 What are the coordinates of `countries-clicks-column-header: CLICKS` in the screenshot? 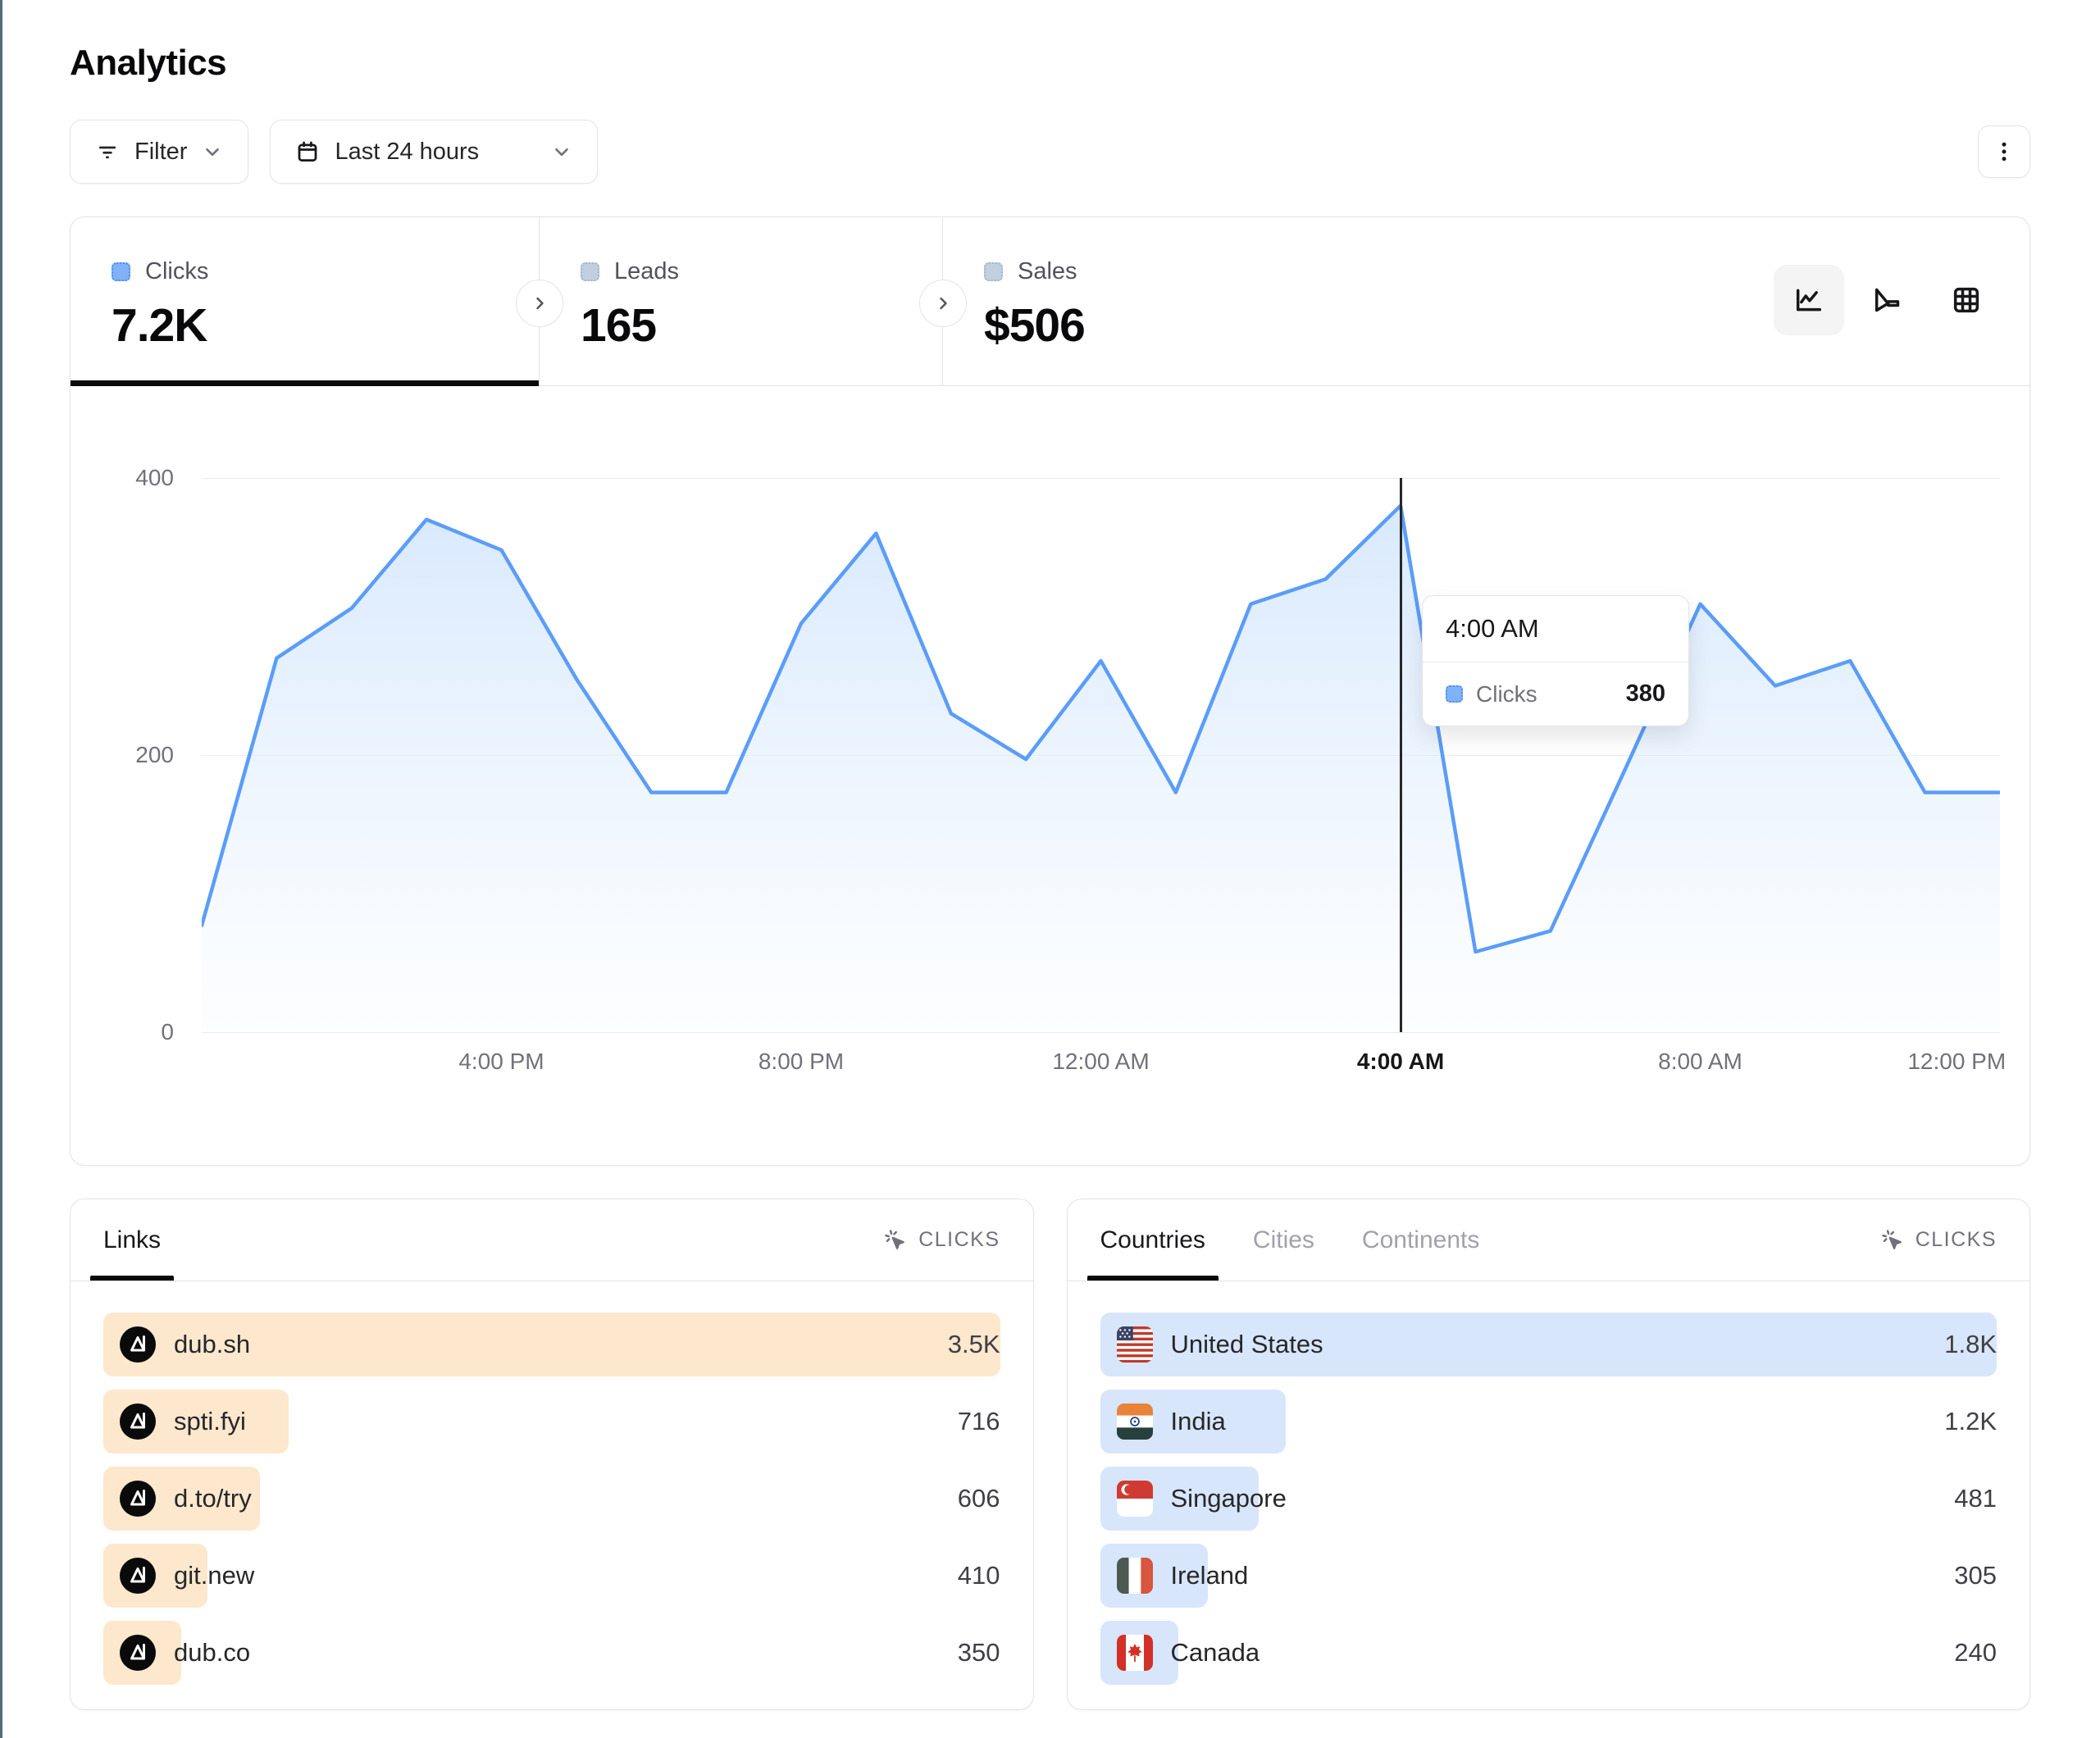 It's located at (1938, 1240).